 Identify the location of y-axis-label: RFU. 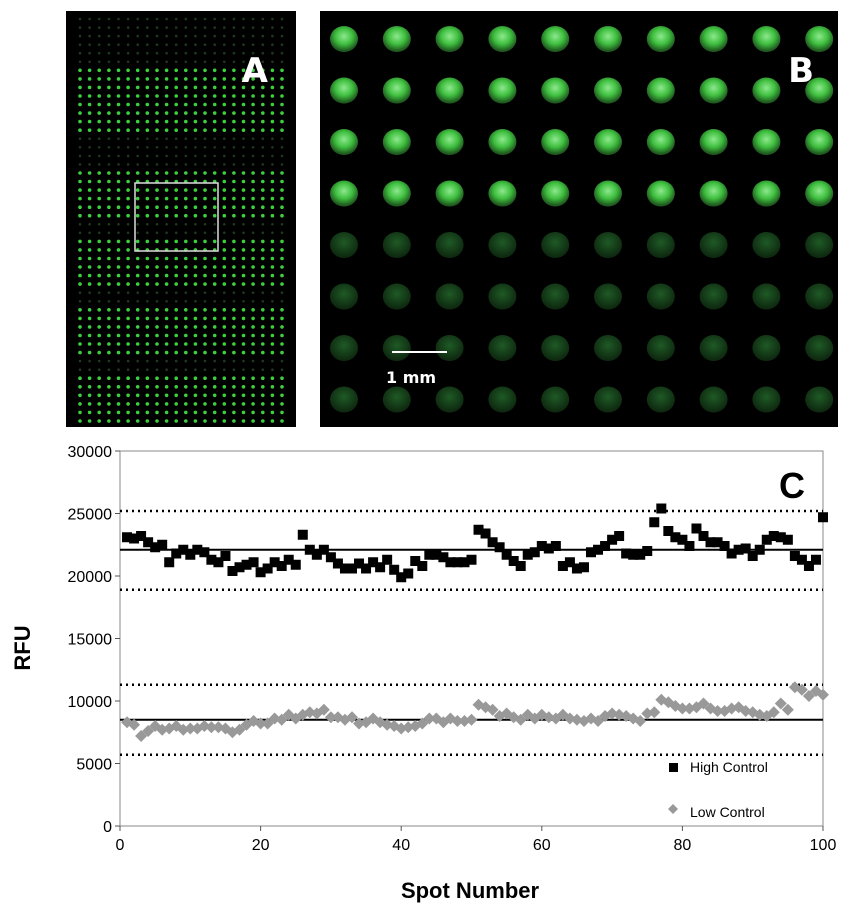
(22, 647).